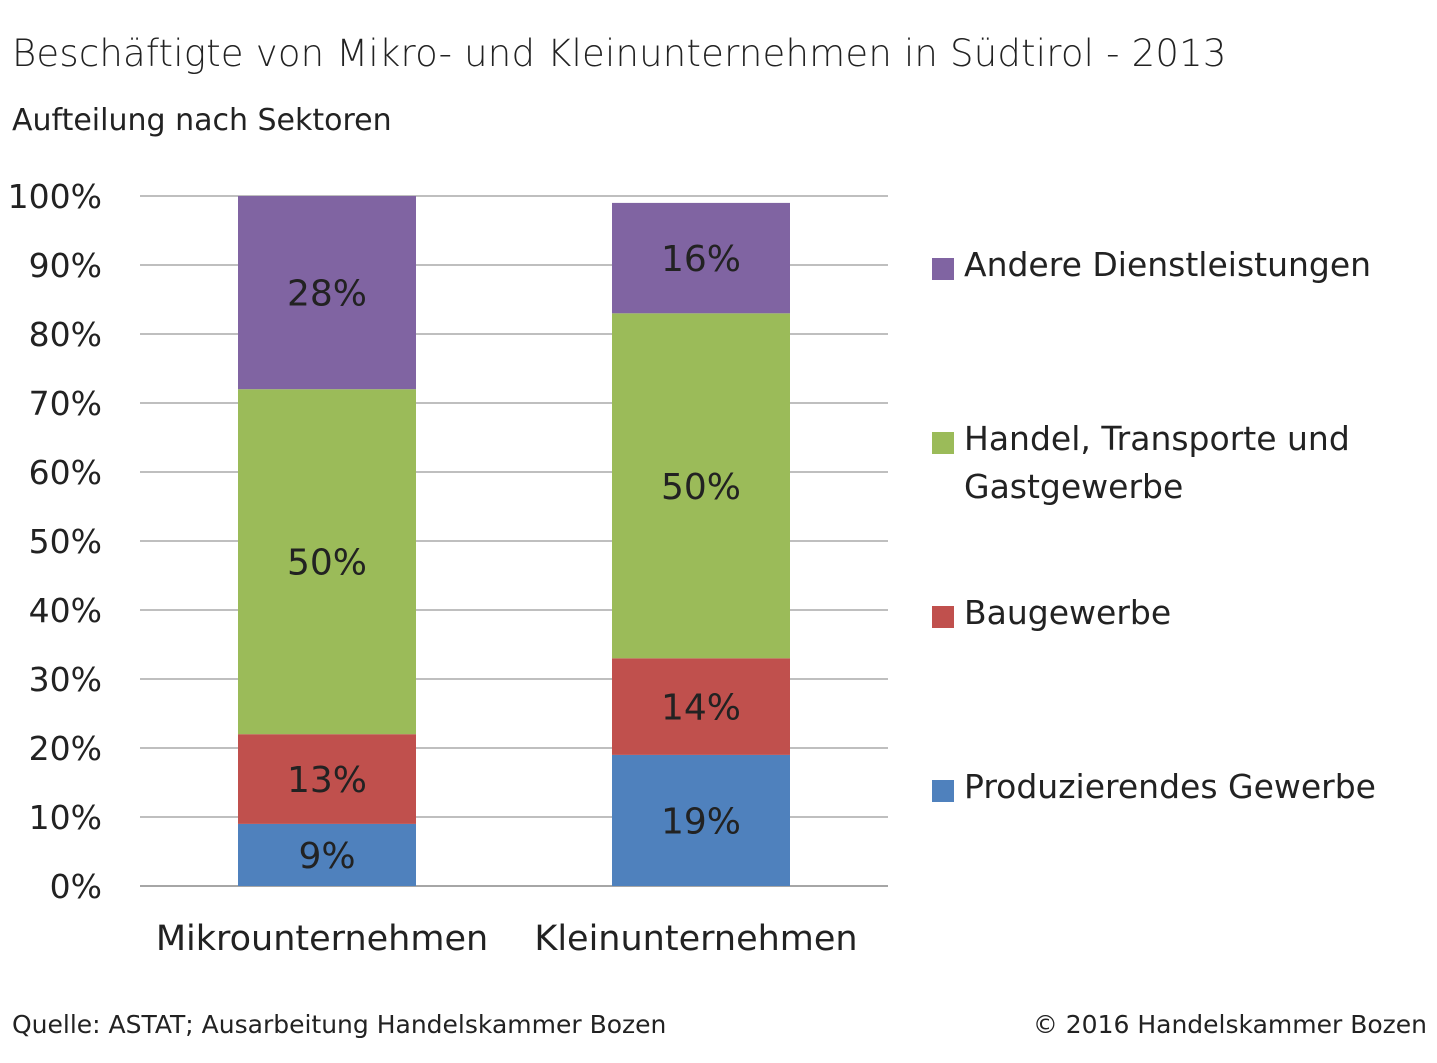  What do you see at coordinates (1168, 264) in the screenshot?
I see `legend-label: Andere Dienstleistungen` at bounding box center [1168, 264].